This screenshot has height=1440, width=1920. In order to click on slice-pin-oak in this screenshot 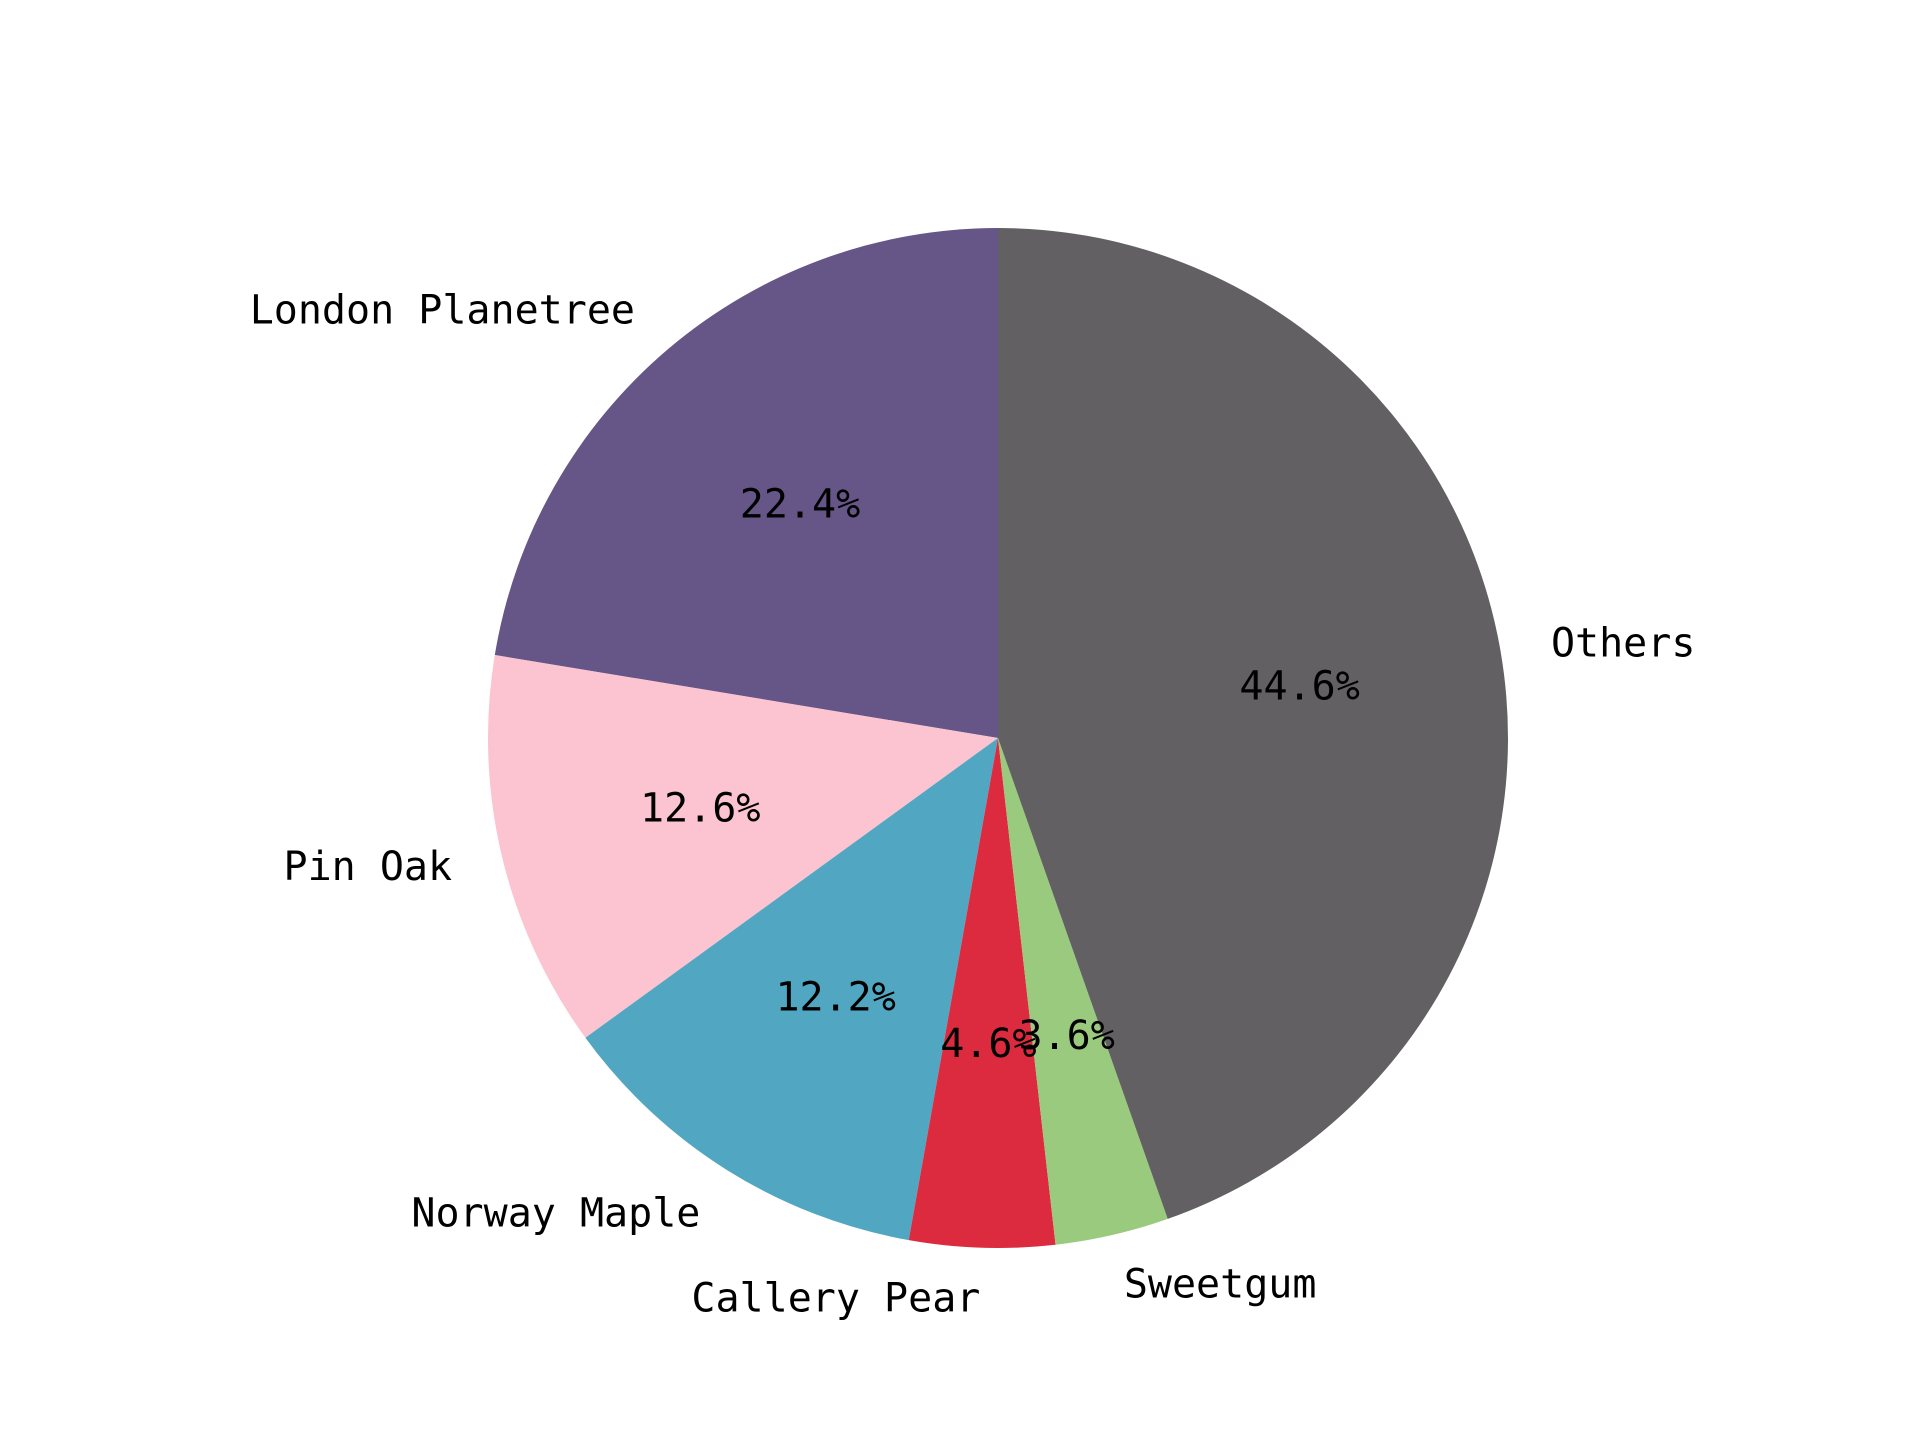, I will do `click(742, 846)`.